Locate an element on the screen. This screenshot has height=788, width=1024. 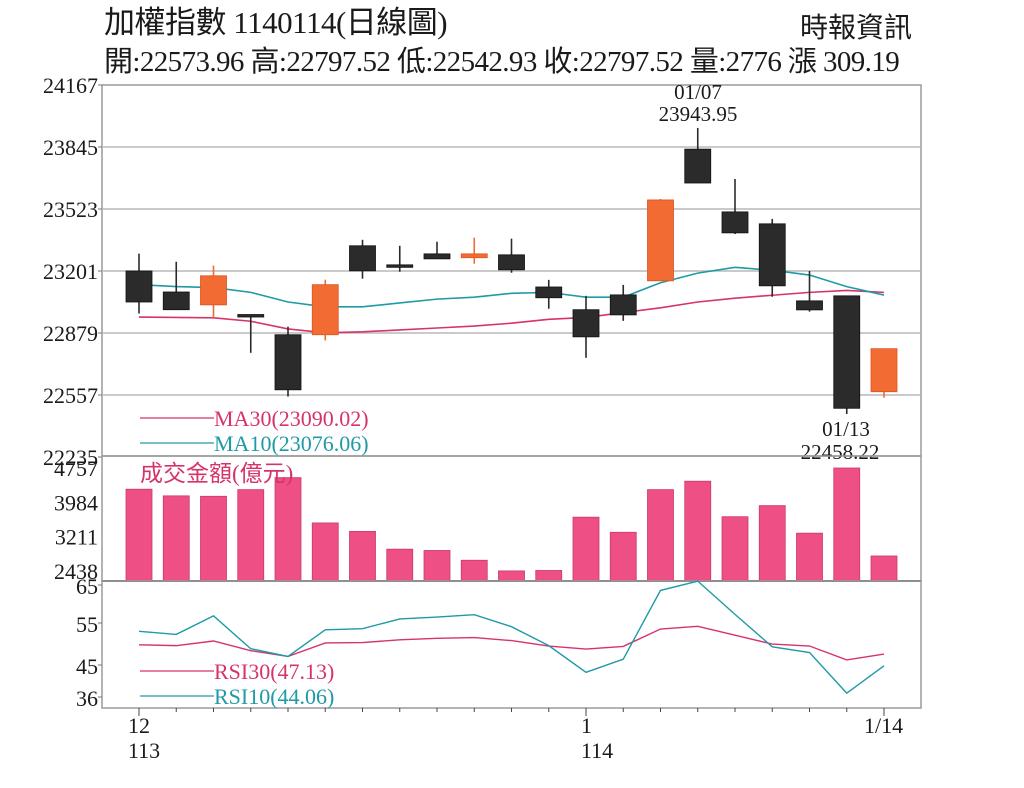
rsi-y-tick: 36 is located at coordinates (87, 698).